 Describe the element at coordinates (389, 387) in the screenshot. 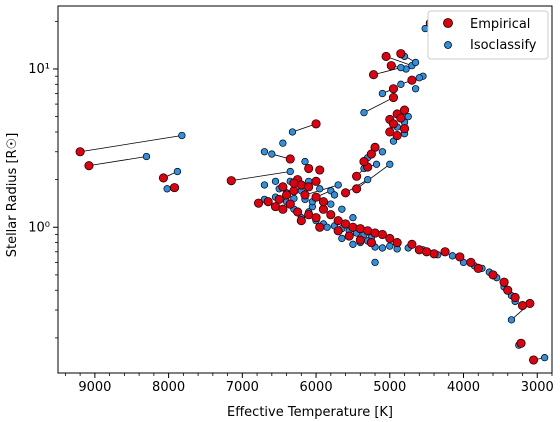

I see `x-tick-label-4: 5000` at that location.